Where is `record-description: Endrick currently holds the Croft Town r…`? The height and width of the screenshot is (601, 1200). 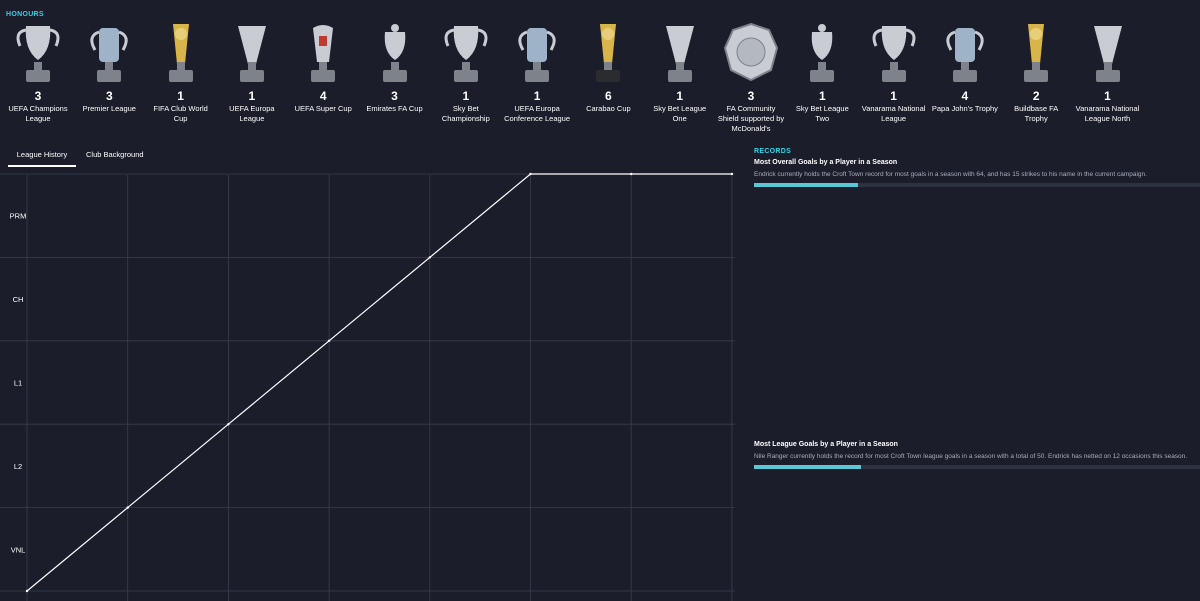 record-description: Endrick currently holds the Croft Town r… is located at coordinates (950, 174).